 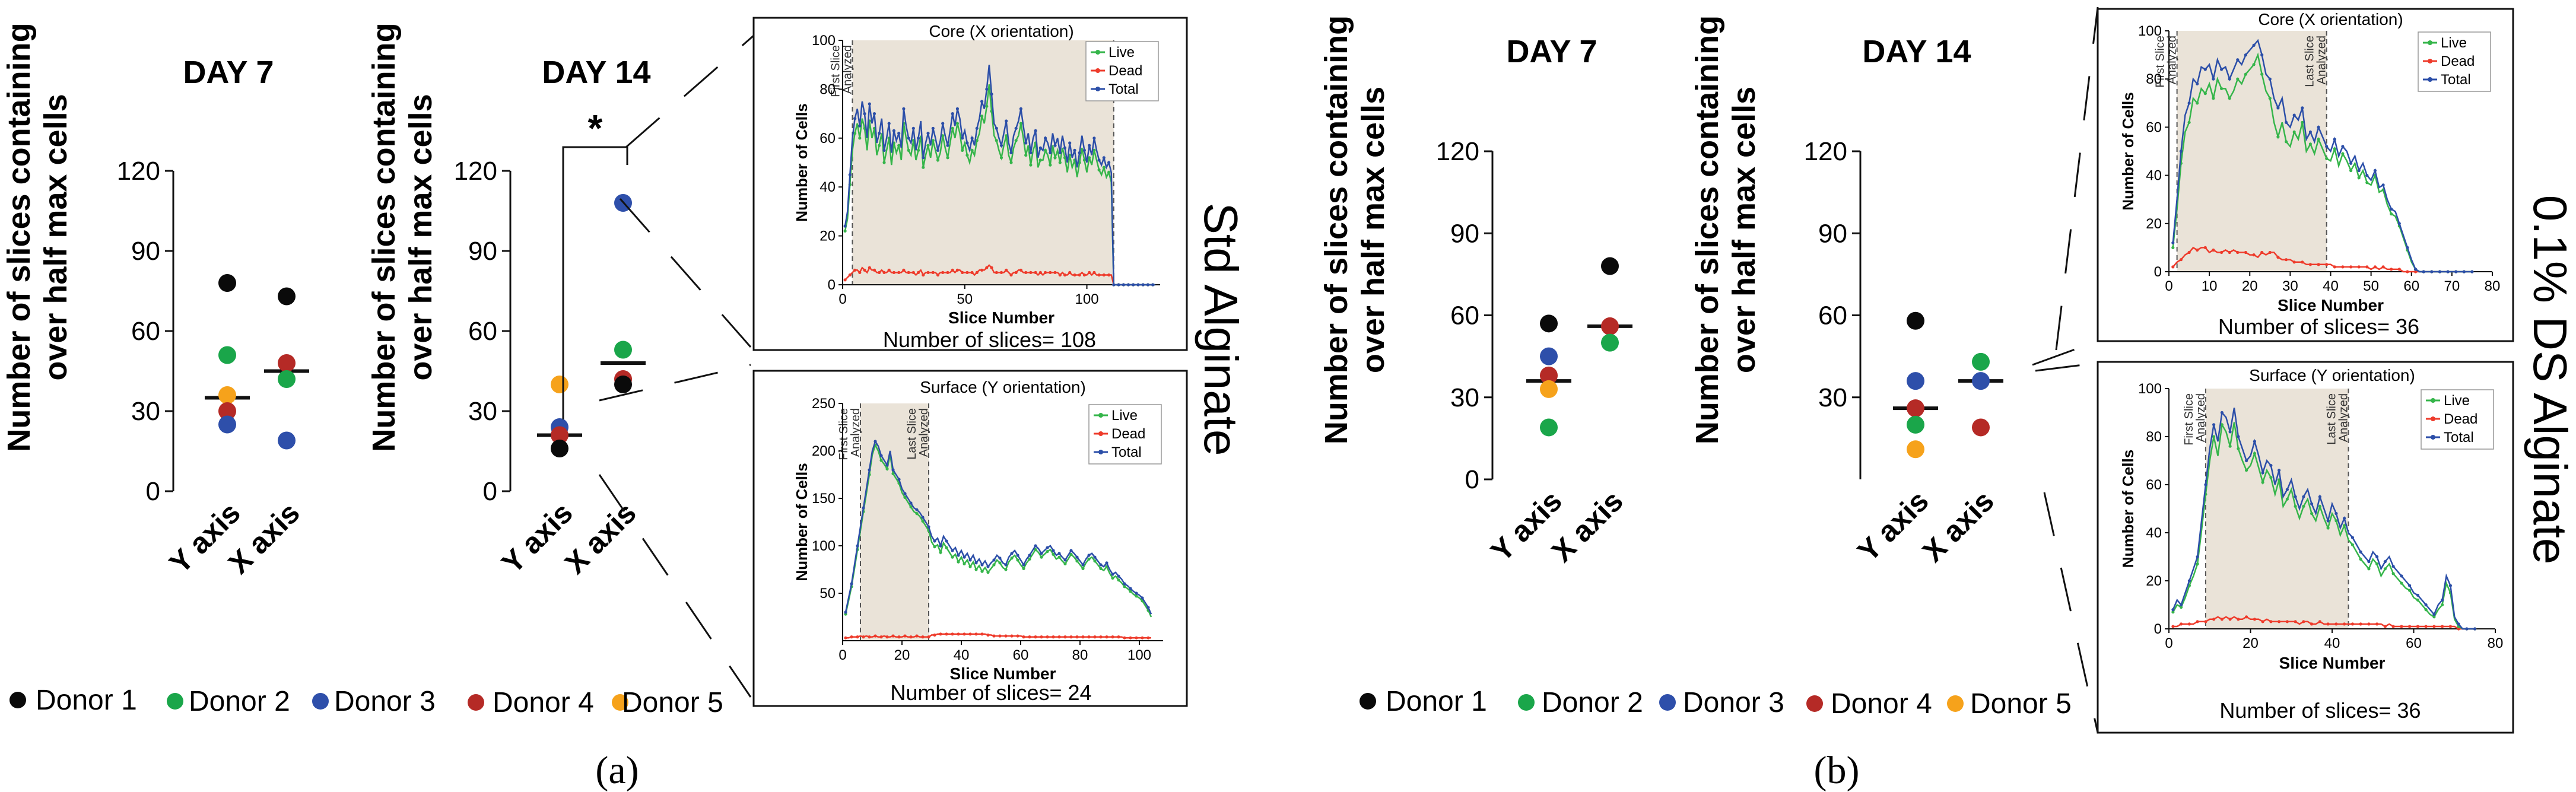 I want to click on y-tick-label: 90, so click(x=482, y=252).